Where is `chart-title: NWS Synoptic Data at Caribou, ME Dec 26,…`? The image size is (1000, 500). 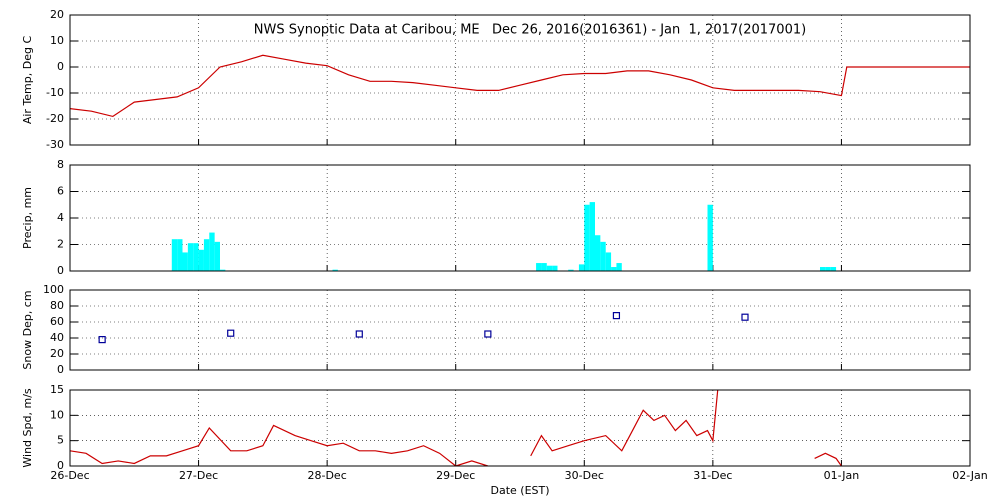
chart-title: NWS Synoptic Data at Caribou, ME Dec 26,… is located at coordinates (530, 30).